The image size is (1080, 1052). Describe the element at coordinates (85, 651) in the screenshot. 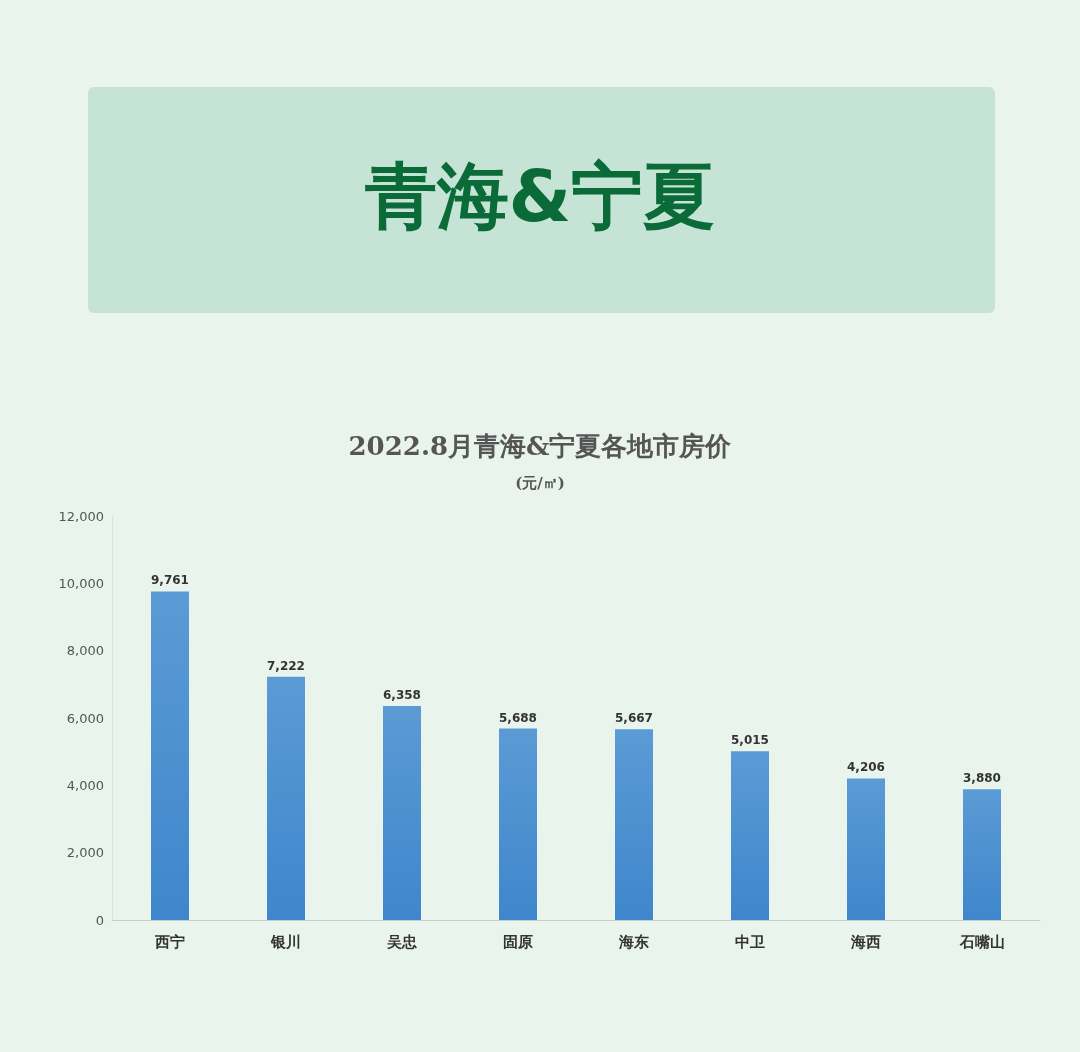

I see `y-tick-label: 8,000` at that location.